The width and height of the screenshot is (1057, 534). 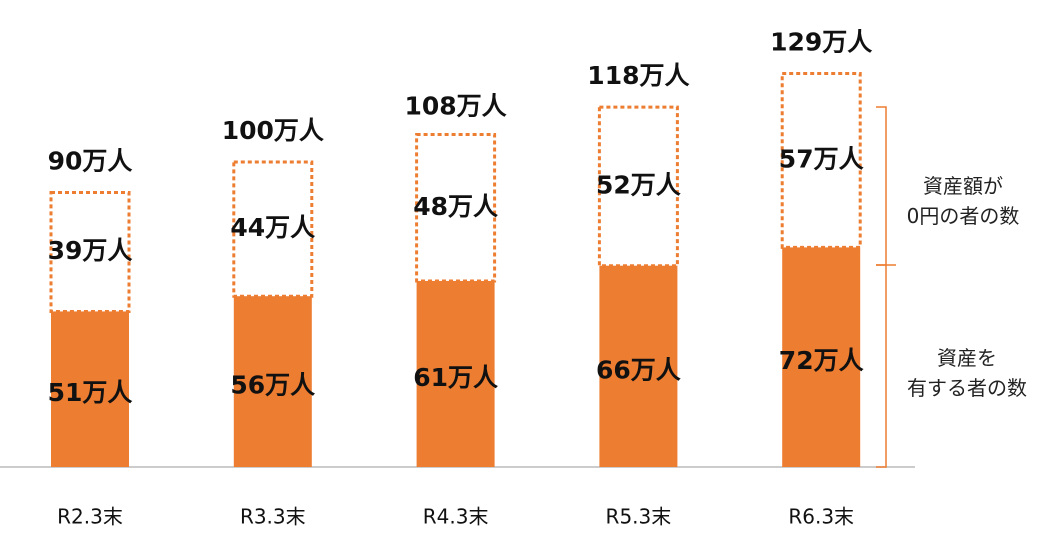 I want to click on total-label: 100万人, so click(x=273, y=130).